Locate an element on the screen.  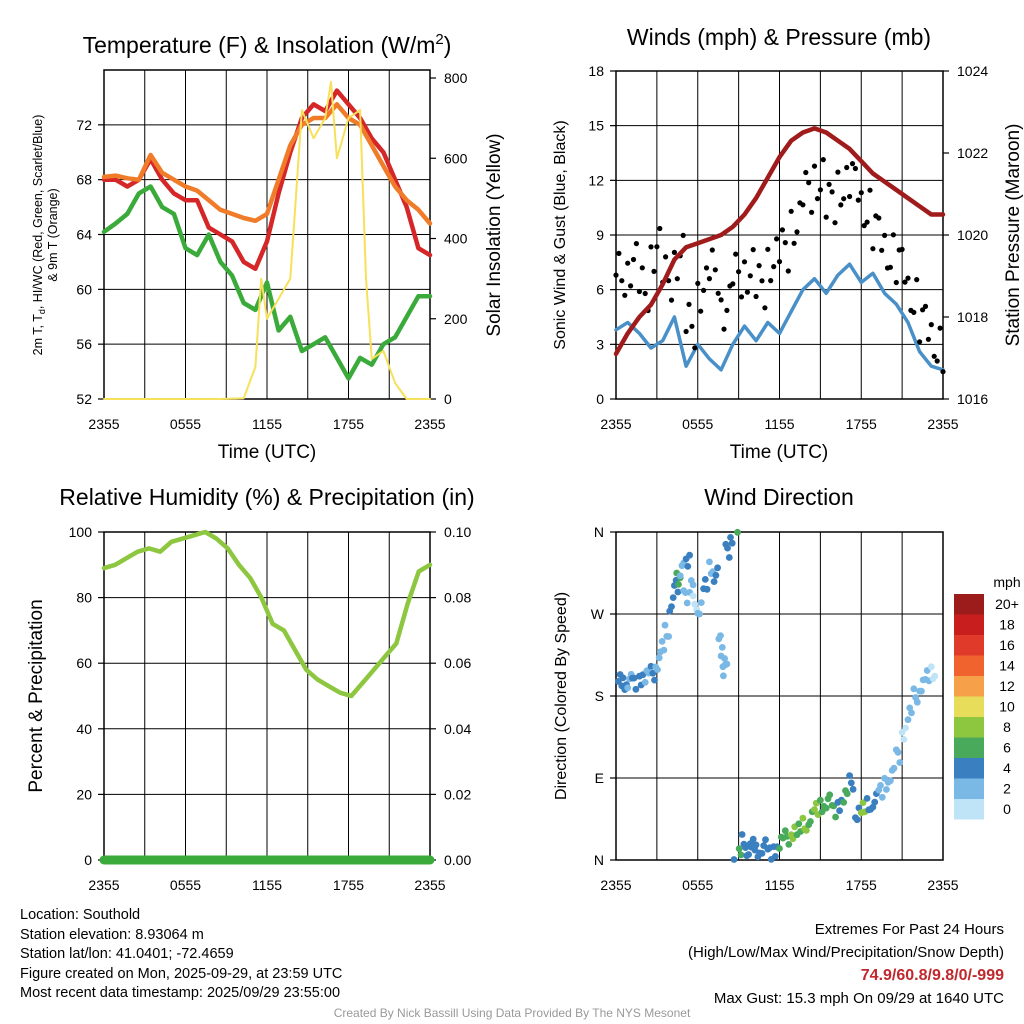
rh-ytick: 0 is located at coordinates (88, 860).